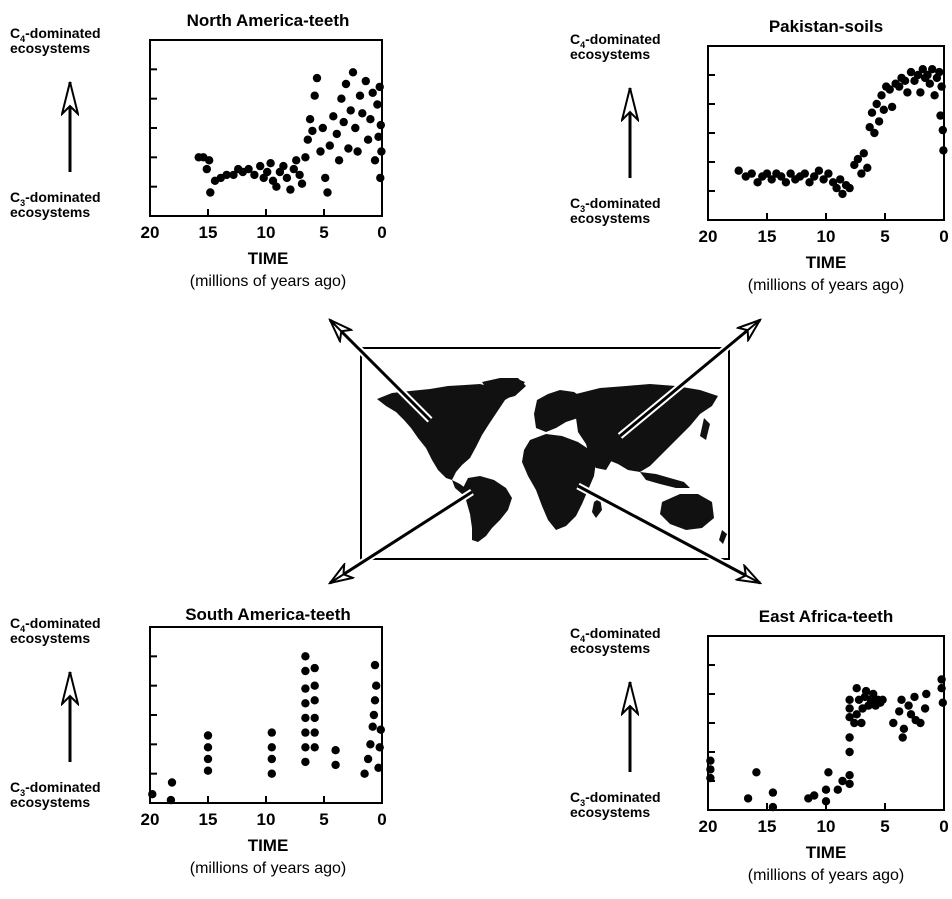 This screenshot has height=899, width=952. I want to click on x-tick-label: 20, so click(150, 819).